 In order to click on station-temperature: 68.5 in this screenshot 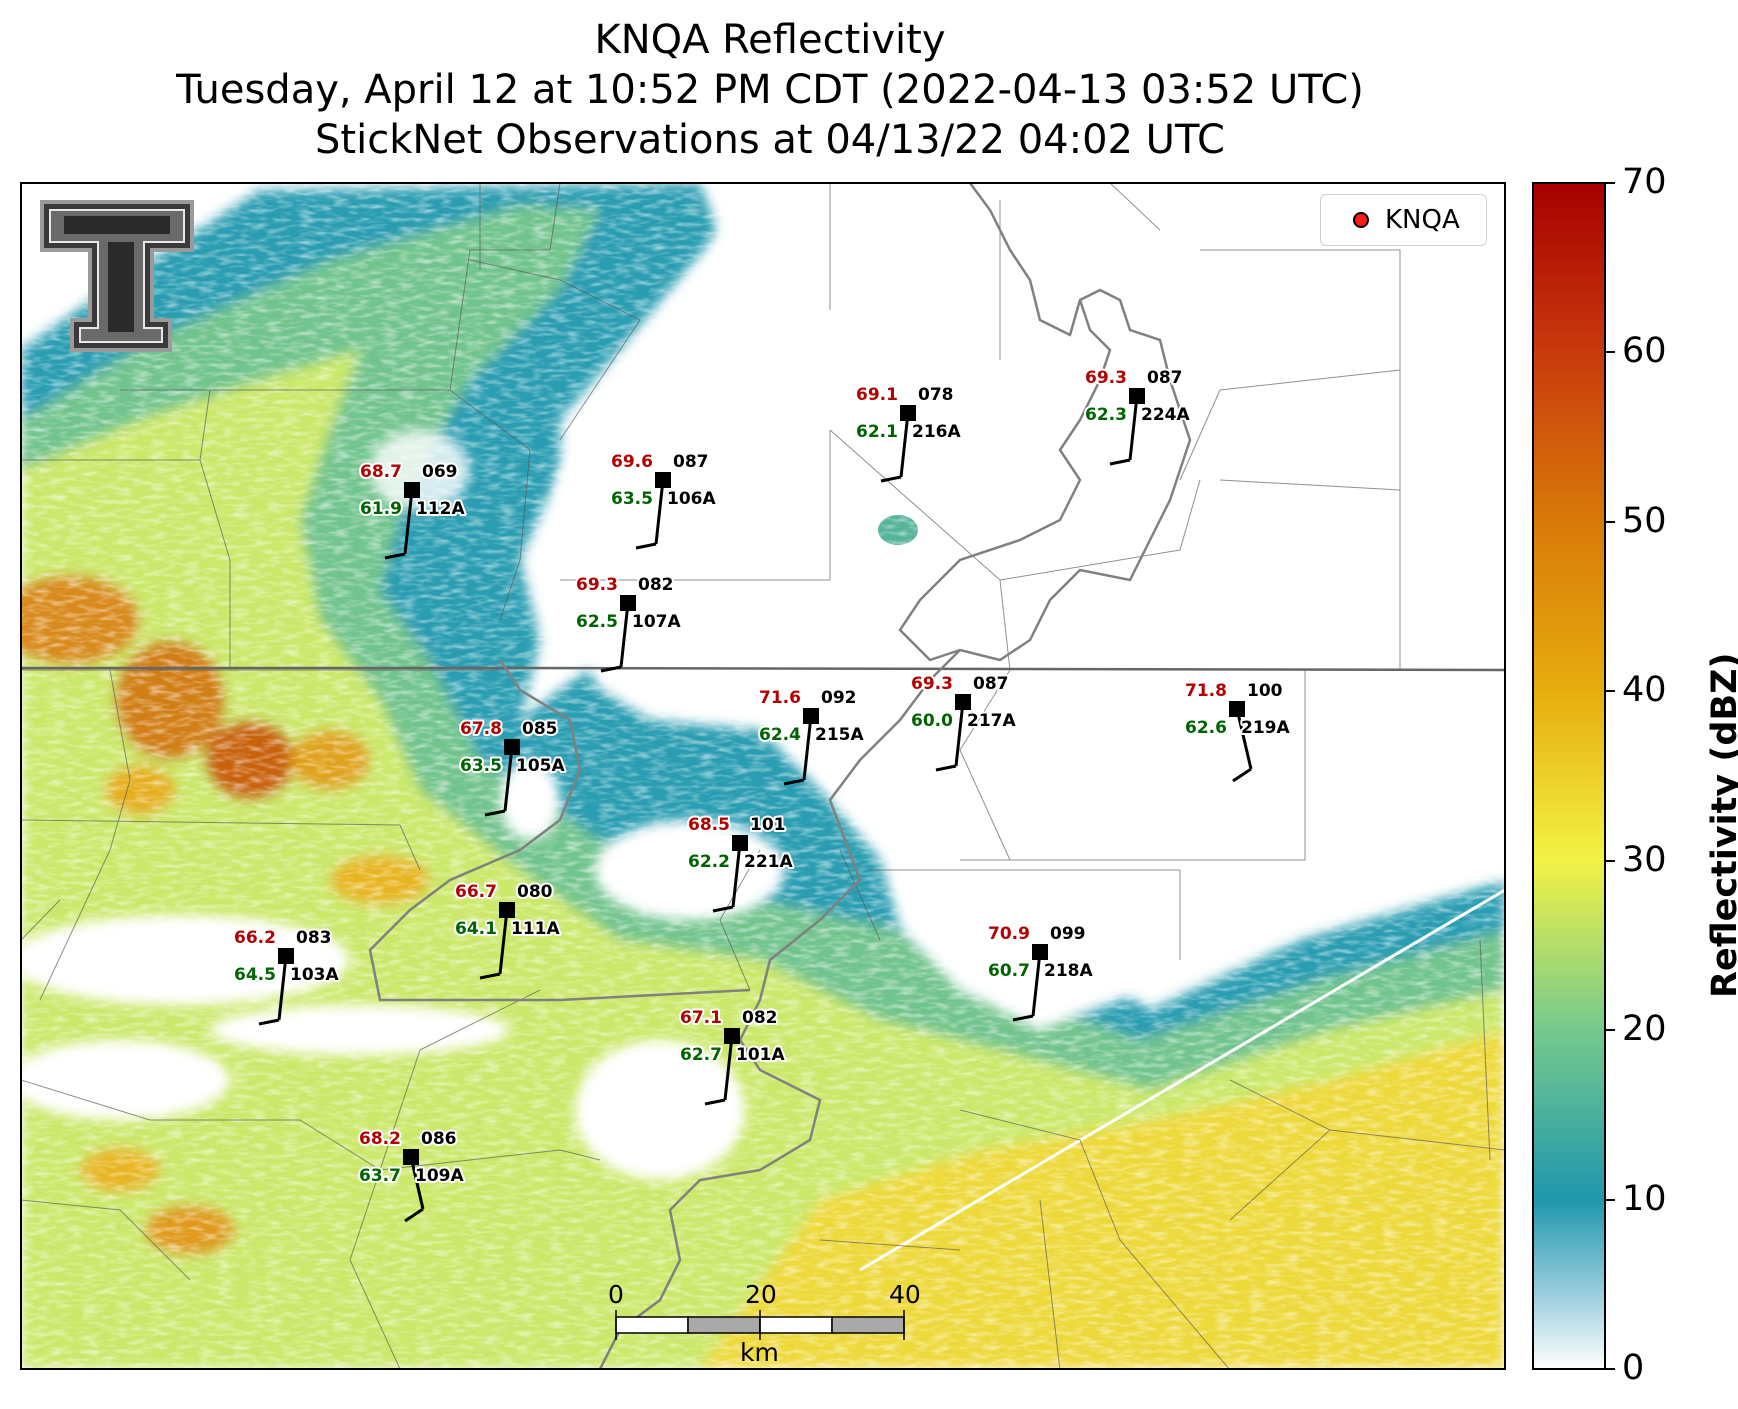, I will do `click(709, 825)`.